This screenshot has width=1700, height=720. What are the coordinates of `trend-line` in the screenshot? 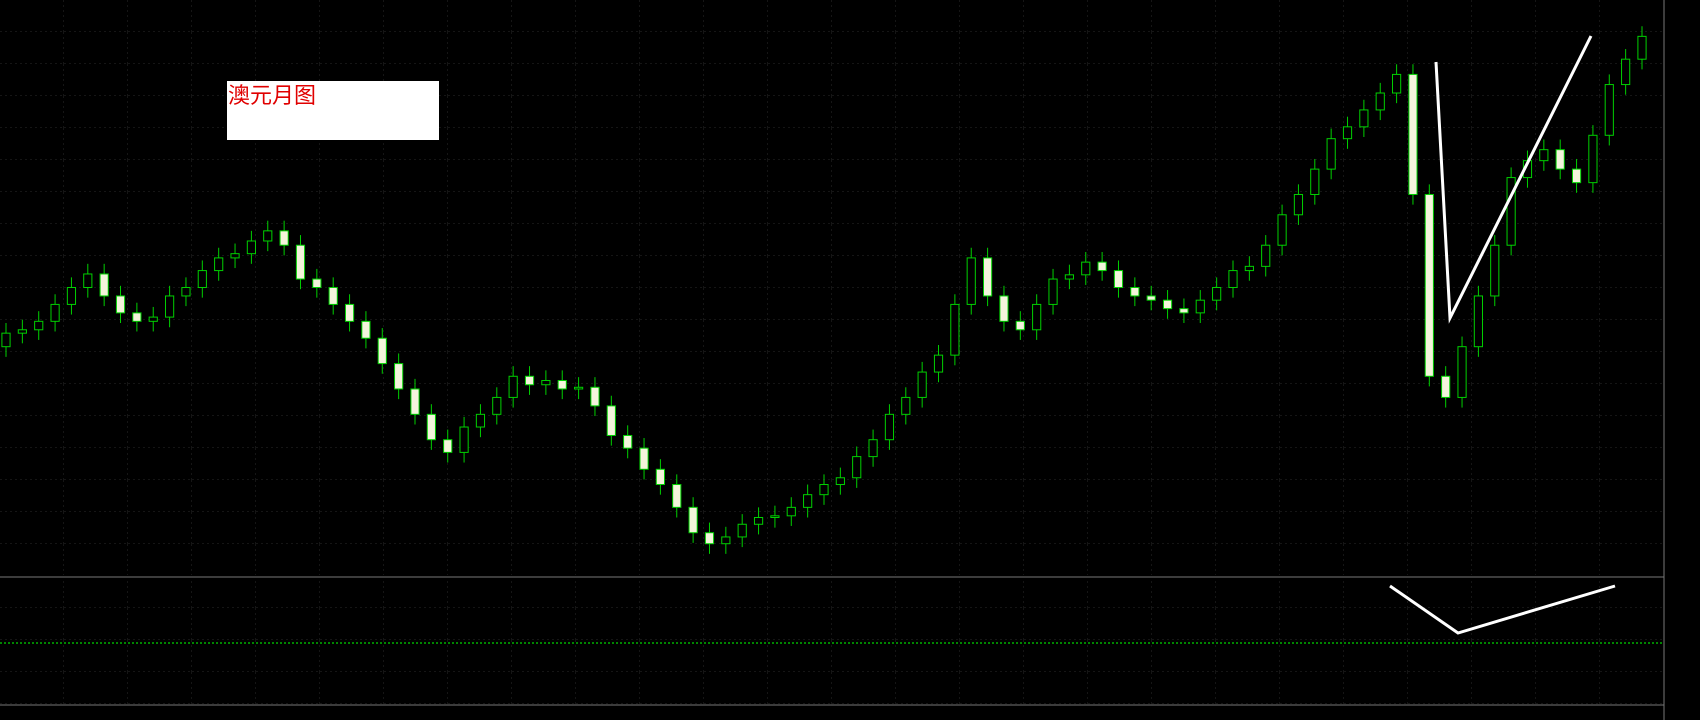 It's located at (1513, 179).